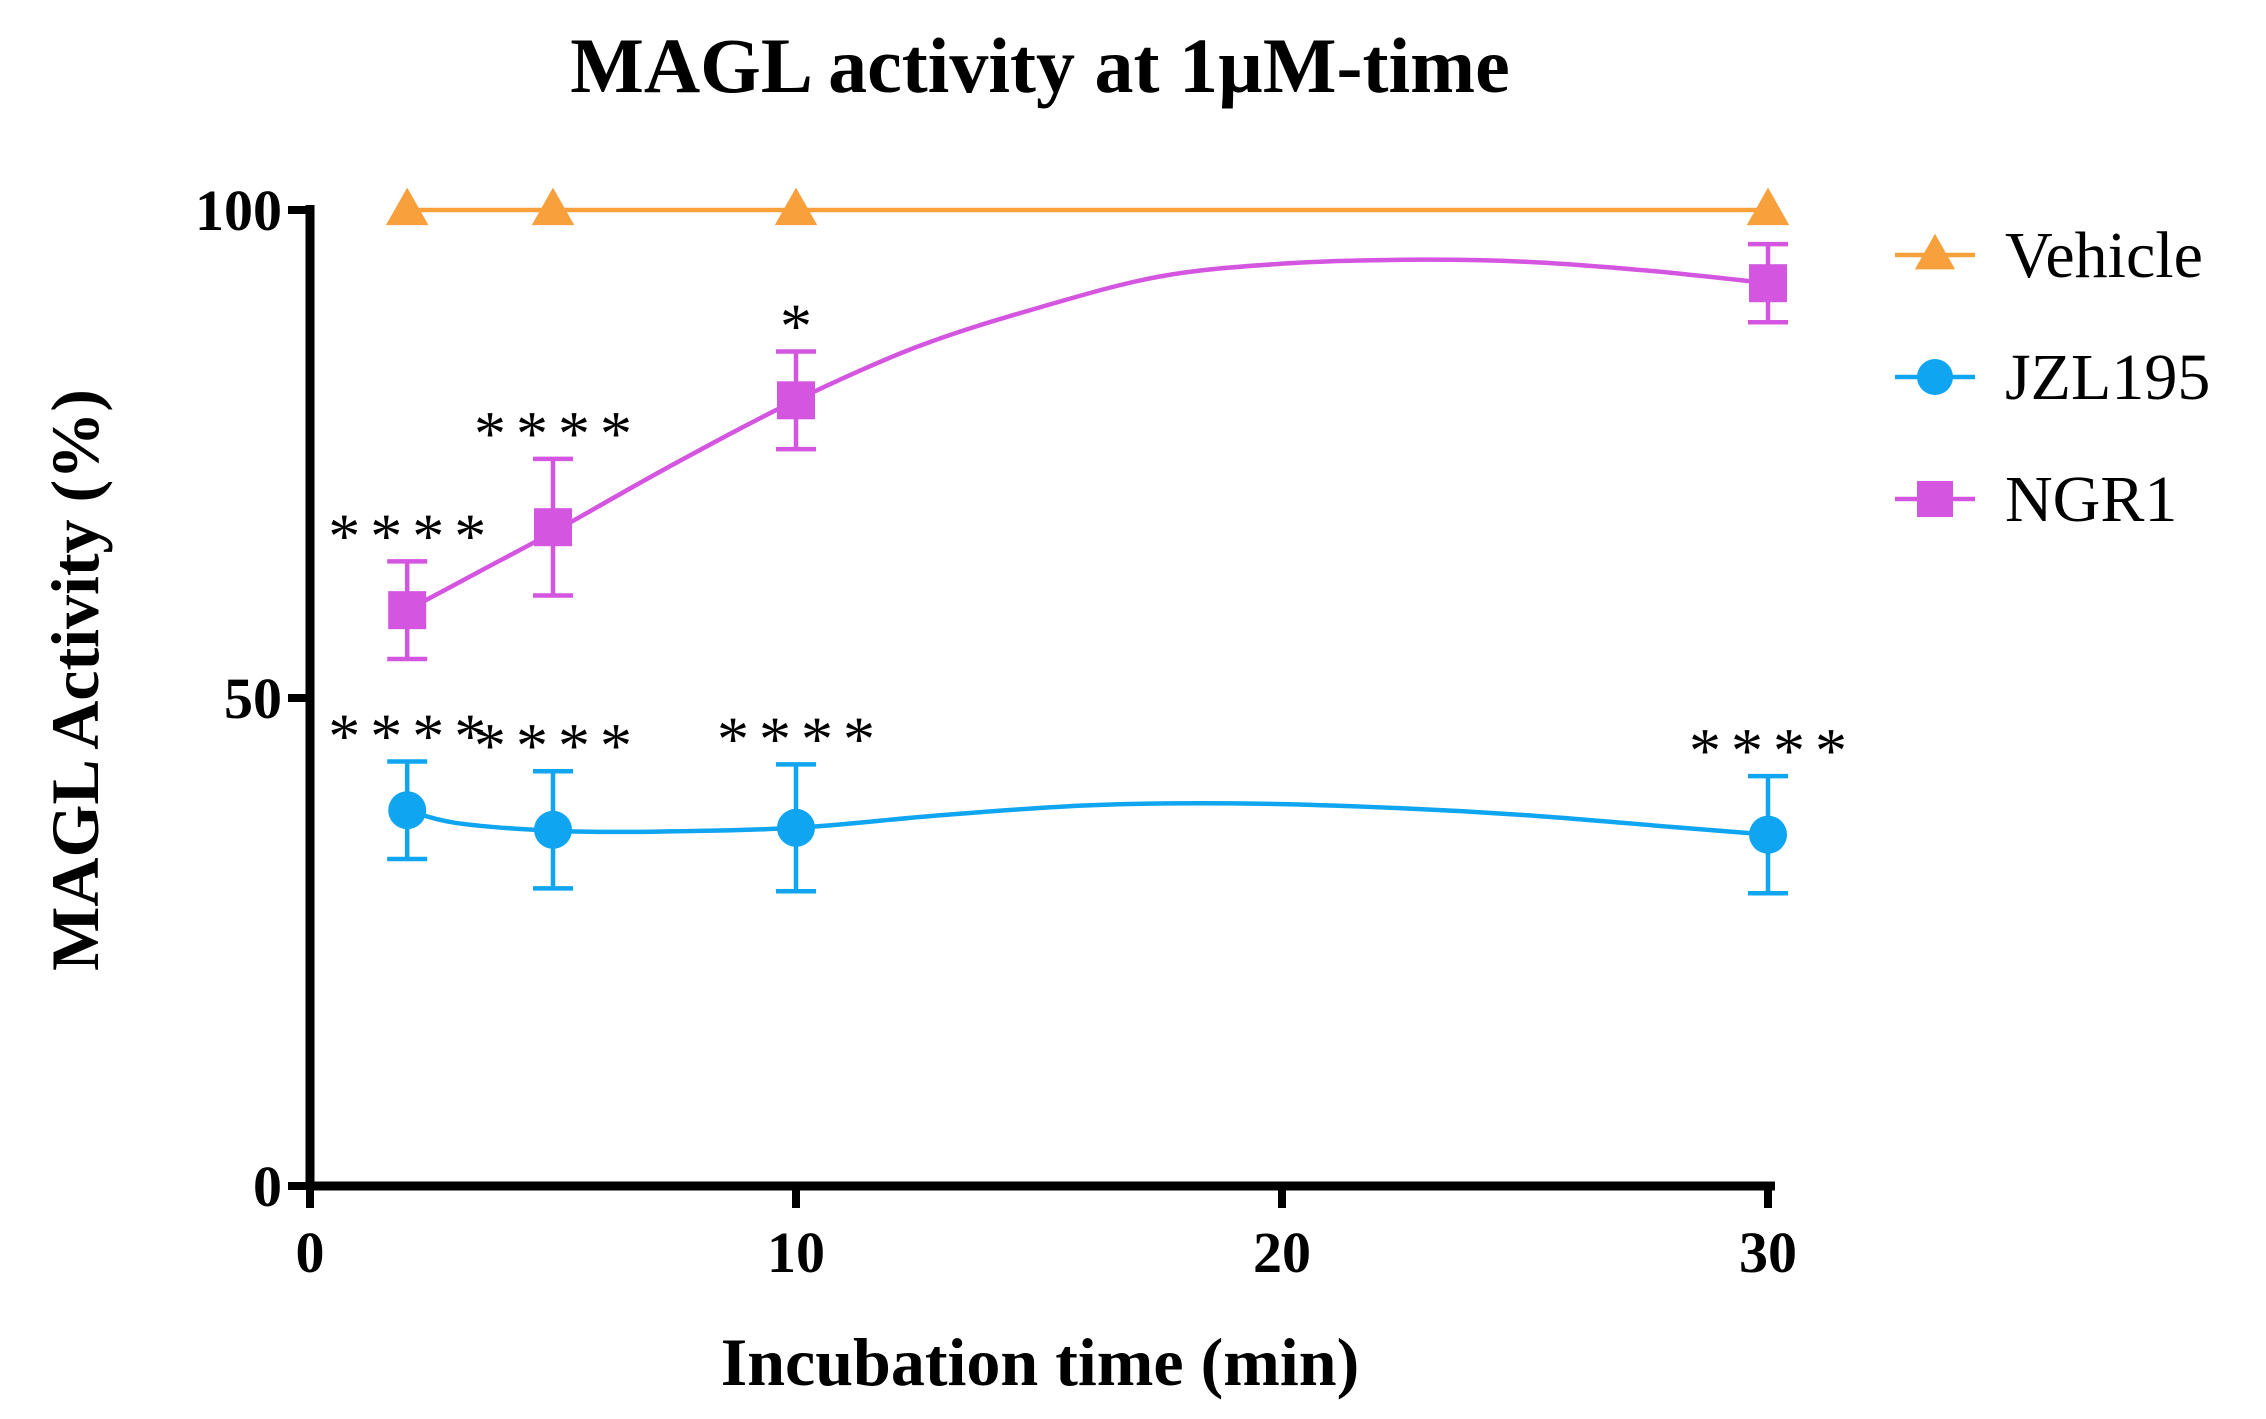 This screenshot has height=1419, width=2266. What do you see at coordinates (1087, 206) in the screenshot?
I see `series-vehicle` at bounding box center [1087, 206].